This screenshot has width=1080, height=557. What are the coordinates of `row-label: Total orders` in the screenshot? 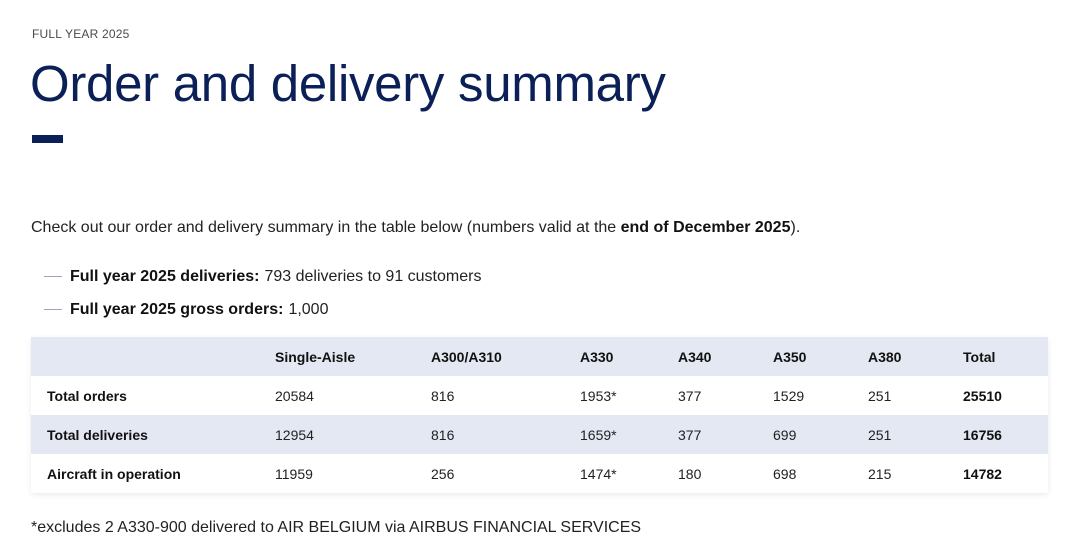 It's located at (87, 395).